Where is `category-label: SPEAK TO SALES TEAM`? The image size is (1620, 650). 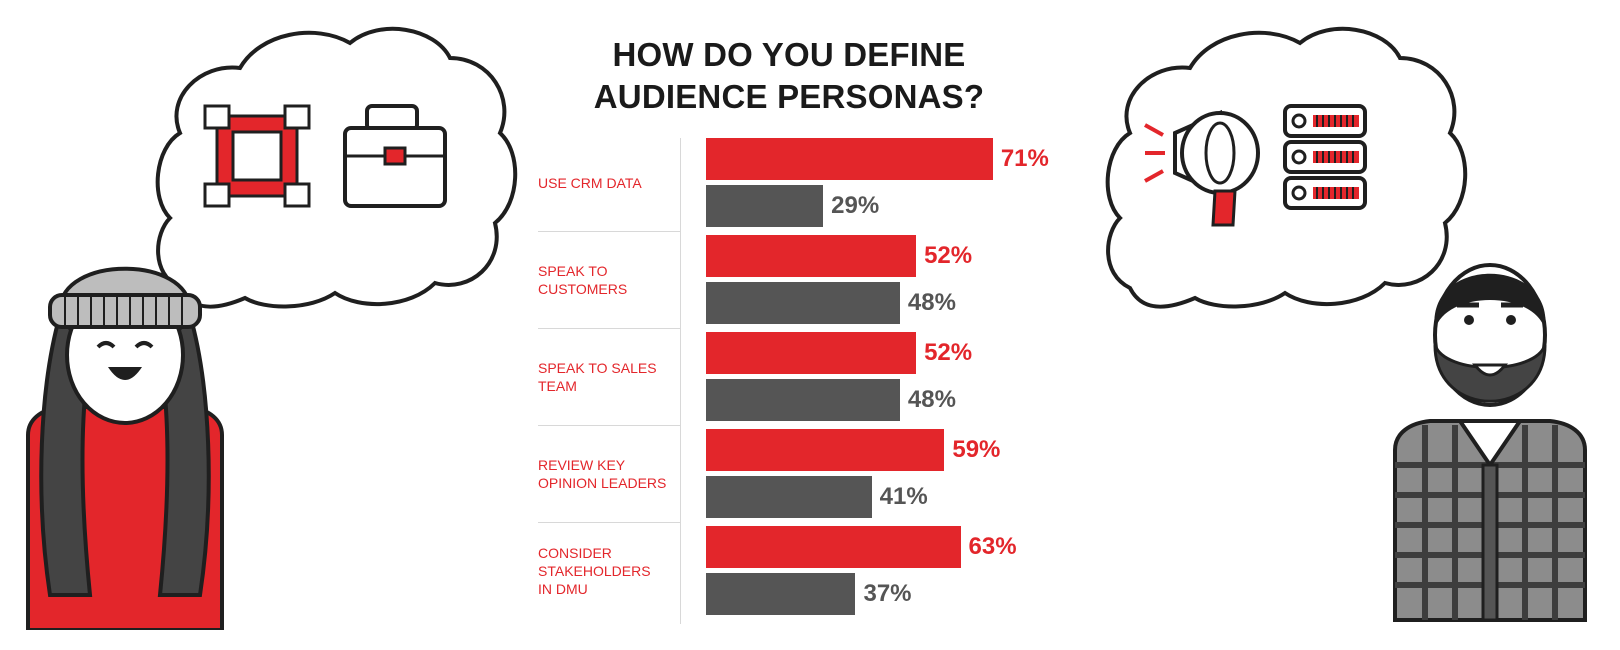 category-label: SPEAK TO SALES TEAM is located at coordinates (597, 376).